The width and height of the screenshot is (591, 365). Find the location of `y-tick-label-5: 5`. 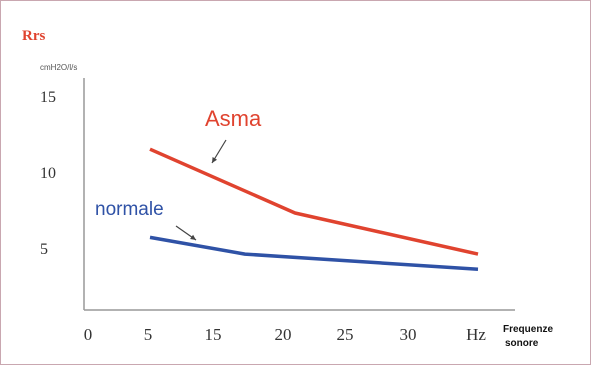

y-tick-label-5: 5 is located at coordinates (44, 249).